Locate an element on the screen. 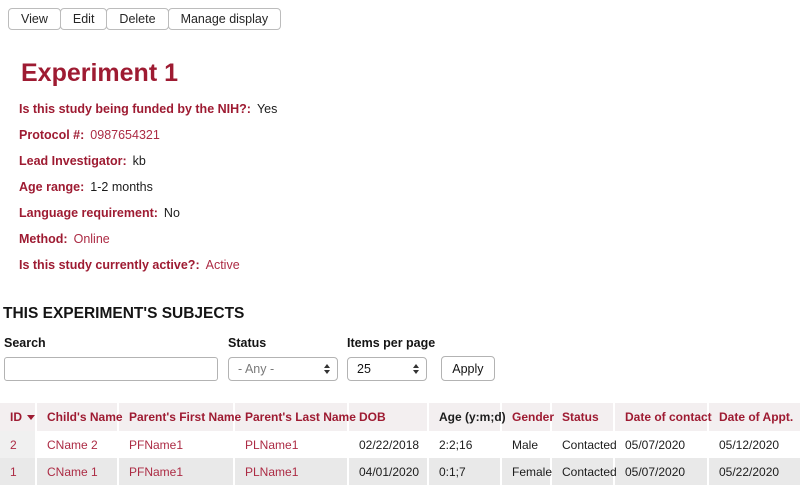 The width and height of the screenshot is (800, 495). column-header-label: Date of Appt. is located at coordinates (756, 417).